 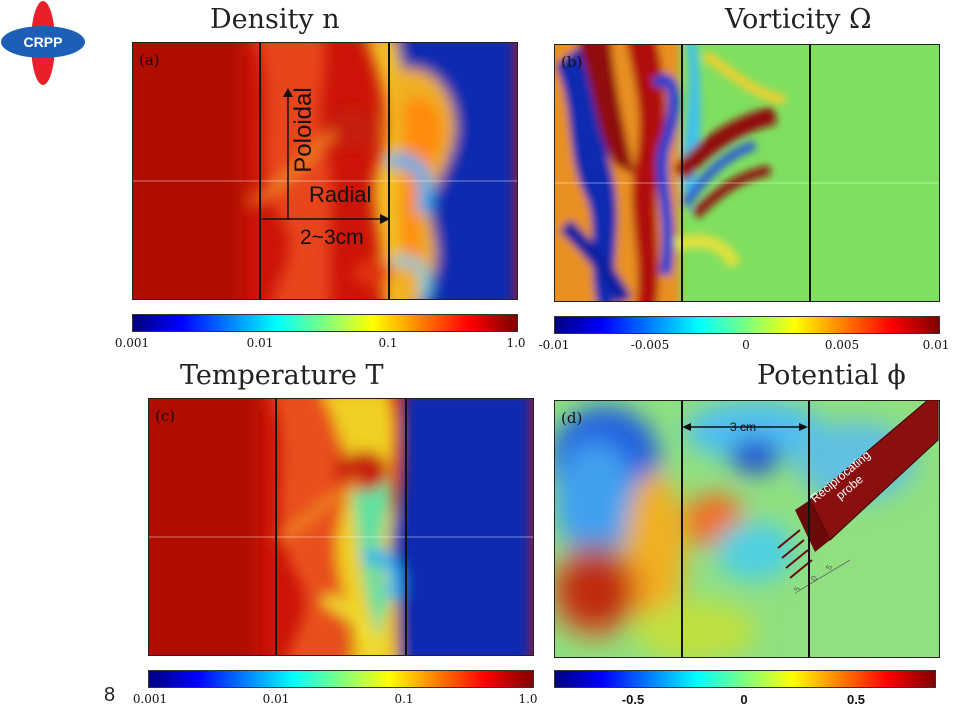 What do you see at coordinates (303, 130) in the screenshot?
I see `poloidal-label: Poloidal` at bounding box center [303, 130].